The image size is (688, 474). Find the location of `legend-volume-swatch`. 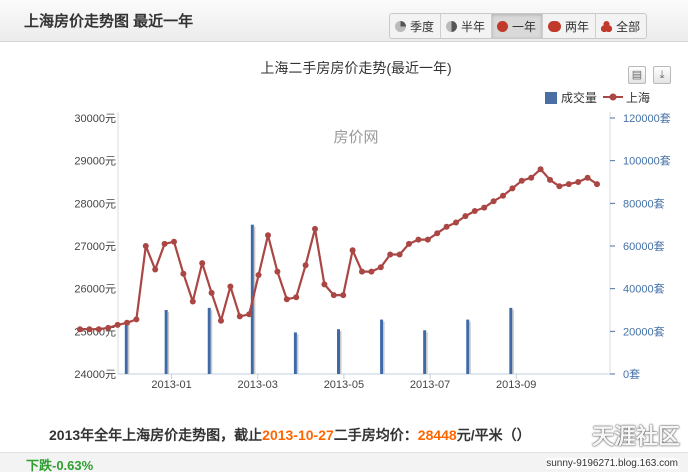

legend-volume-swatch is located at coordinates (551, 98).